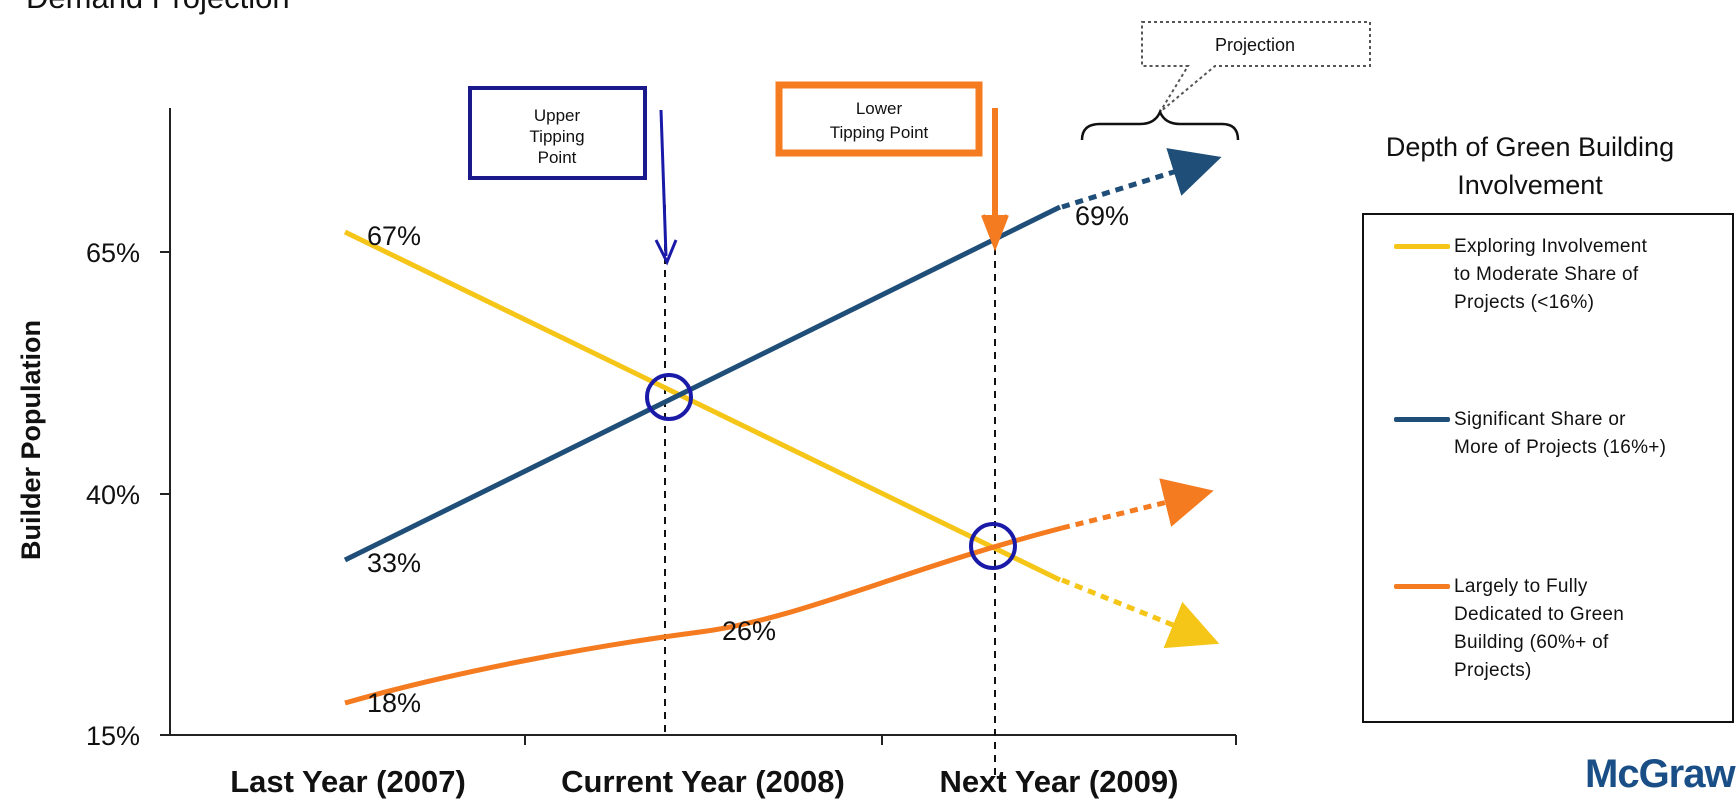 Image resolution: width=1736 pixels, height=807 pixels. What do you see at coordinates (113, 253) in the screenshot?
I see `y-tick-label-65: 65%` at bounding box center [113, 253].